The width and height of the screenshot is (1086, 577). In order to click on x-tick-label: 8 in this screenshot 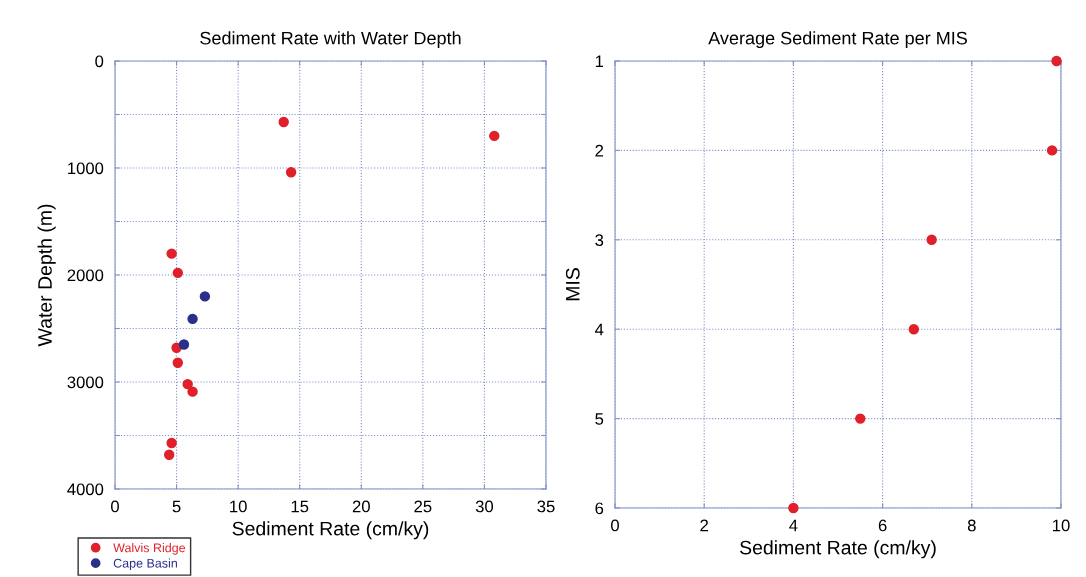, I will do `click(971, 525)`.